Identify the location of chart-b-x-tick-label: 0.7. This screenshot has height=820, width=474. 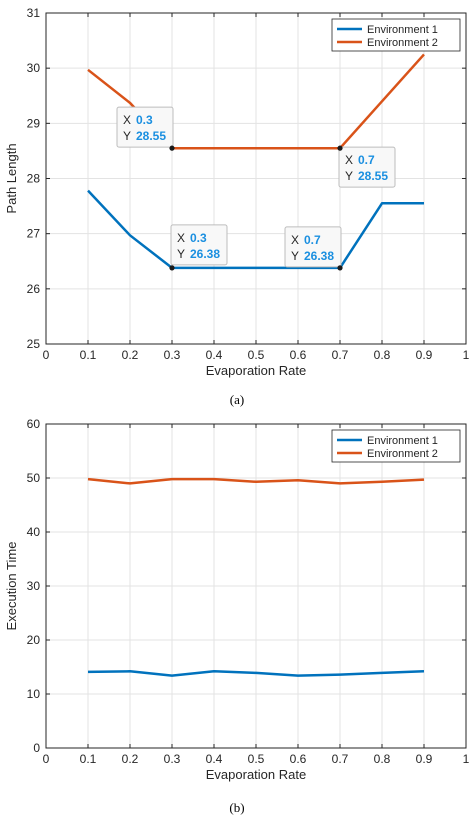
(340, 759).